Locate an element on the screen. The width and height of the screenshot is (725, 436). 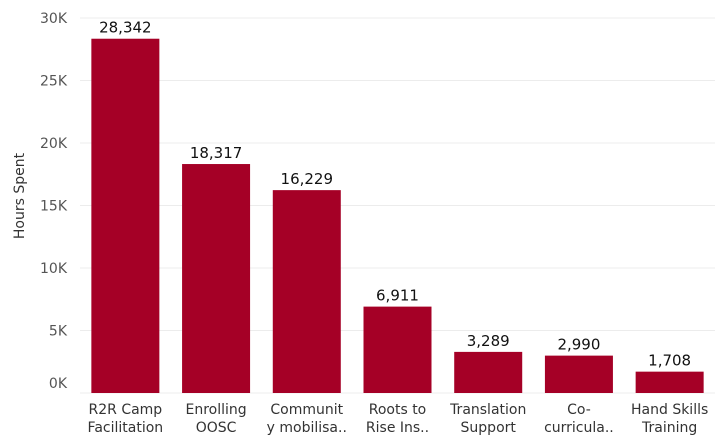
x-category-label: R2R Camp Facilitation is located at coordinates (126, 419).